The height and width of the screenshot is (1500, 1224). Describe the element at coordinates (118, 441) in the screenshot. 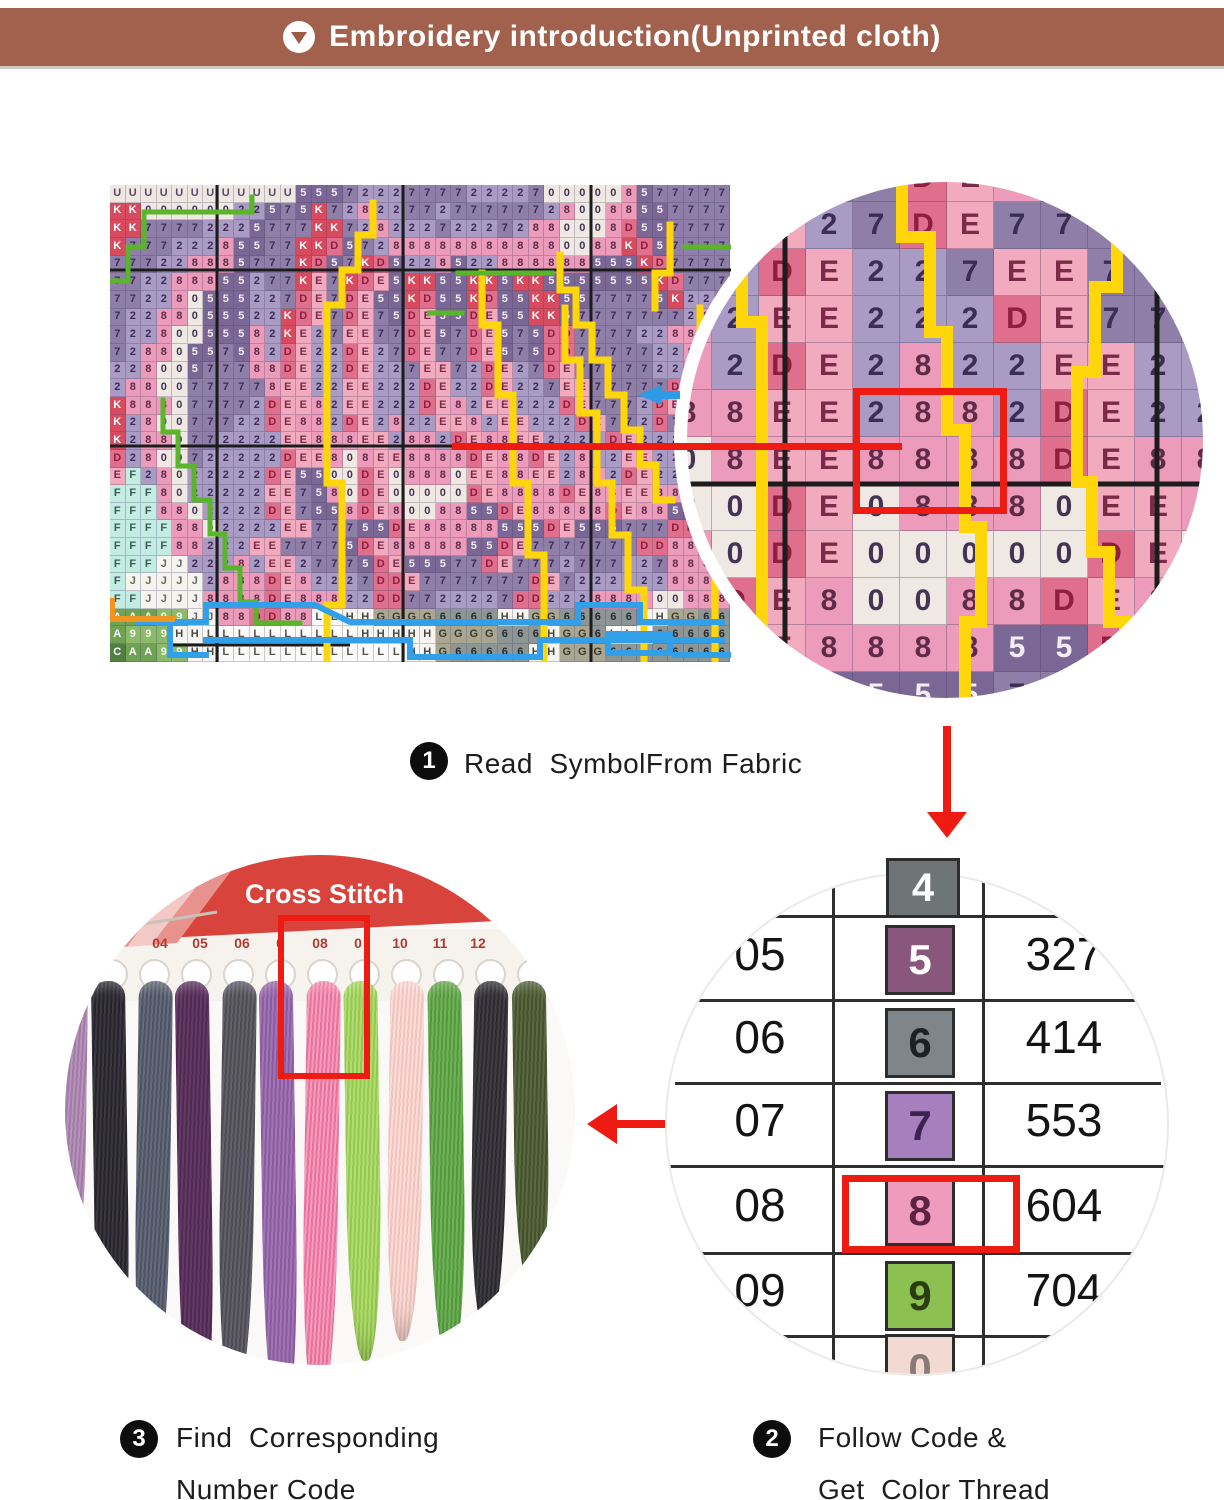

I see `pattern-cell: K` at that location.